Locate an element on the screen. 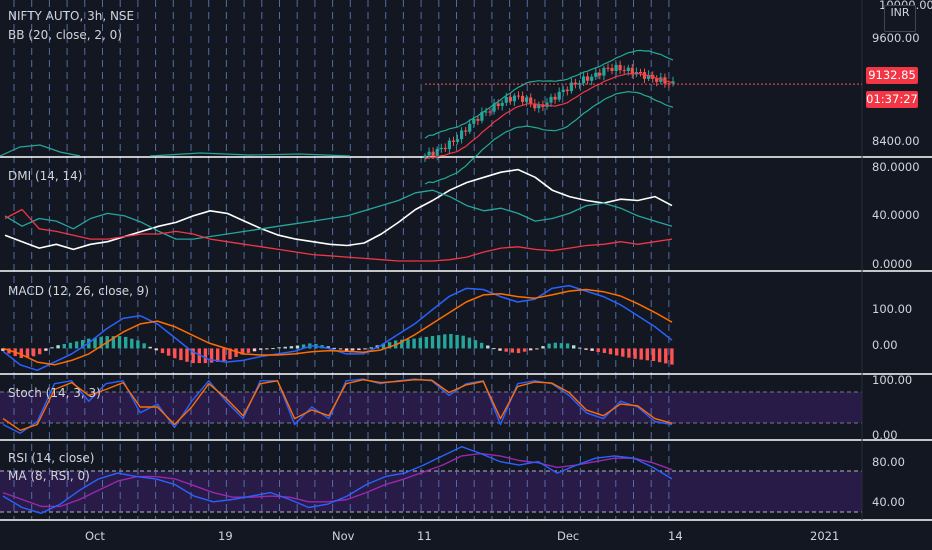 The width and height of the screenshot is (932, 550). rsi-series-line is located at coordinates (337, 480).